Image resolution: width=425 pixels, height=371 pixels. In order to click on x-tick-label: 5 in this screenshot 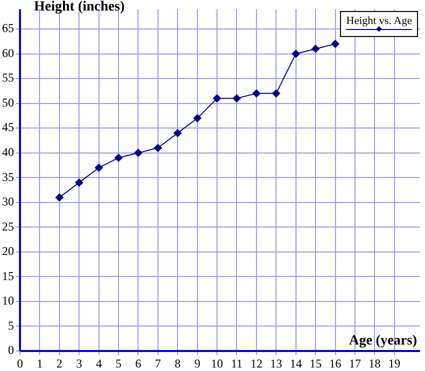, I will do `click(119, 363)`.